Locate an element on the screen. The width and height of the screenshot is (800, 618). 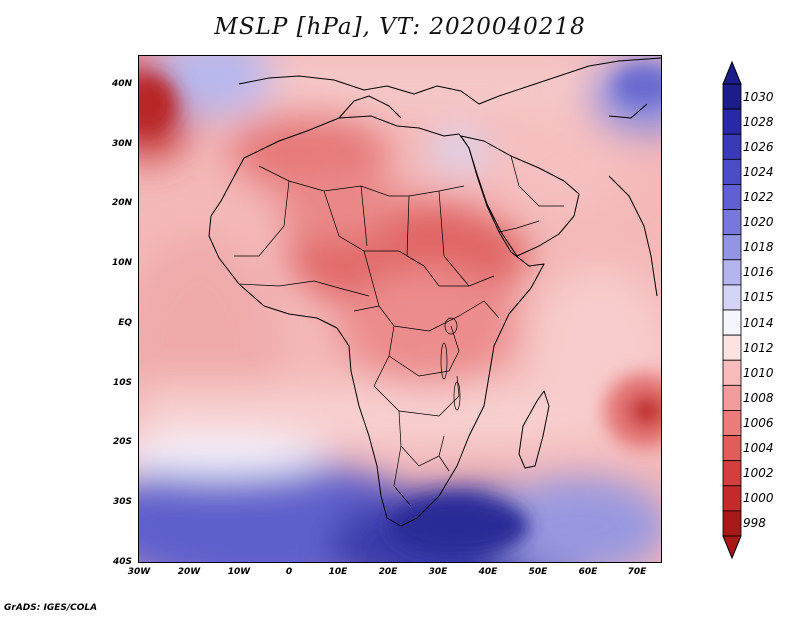
colorbar-tick-label: 1018 is located at coordinates (758, 247).